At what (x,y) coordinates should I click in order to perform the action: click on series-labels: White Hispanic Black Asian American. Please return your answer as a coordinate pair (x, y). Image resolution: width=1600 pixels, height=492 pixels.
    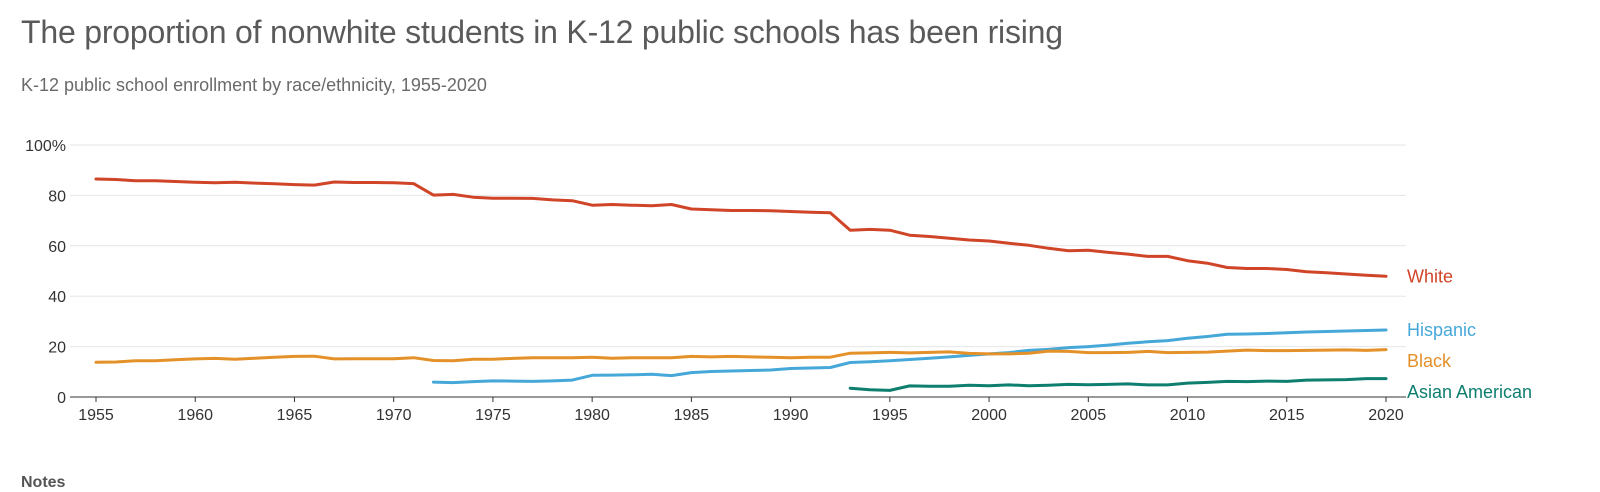
    Looking at the image, I should click on (1469, 334).